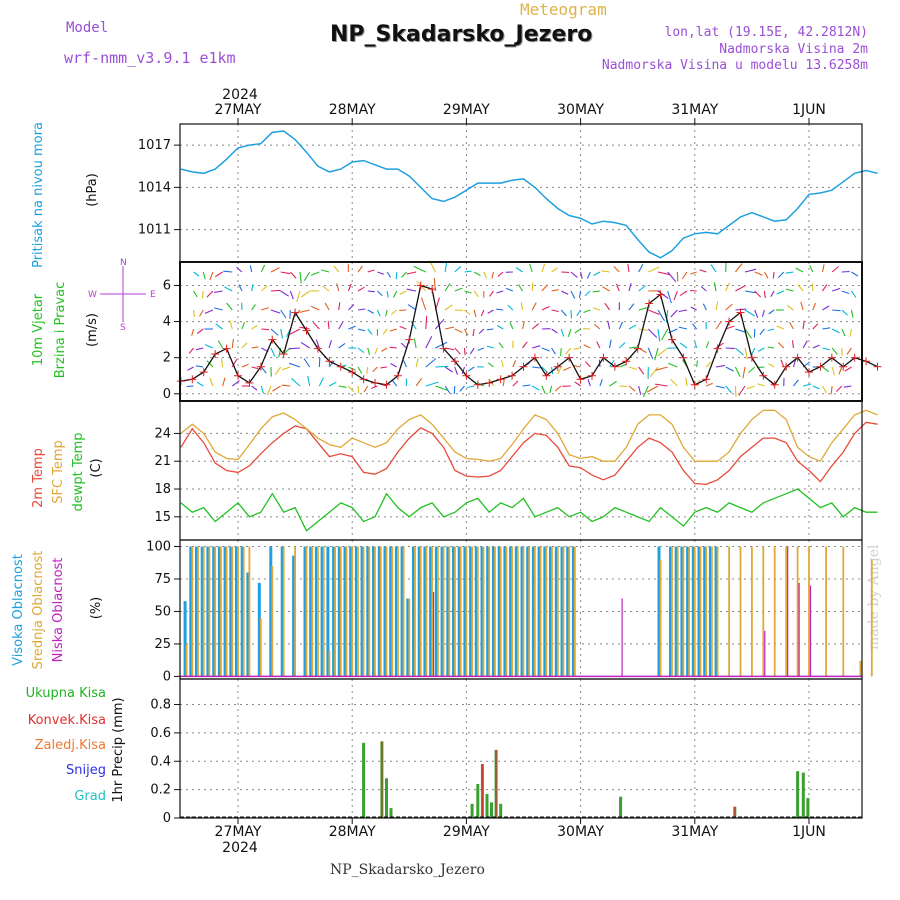 Image resolution: width=900 pixels, height=900 pixels. Describe the element at coordinates (96, 467) in the screenshot. I see `temp-unit: (C)` at that location.